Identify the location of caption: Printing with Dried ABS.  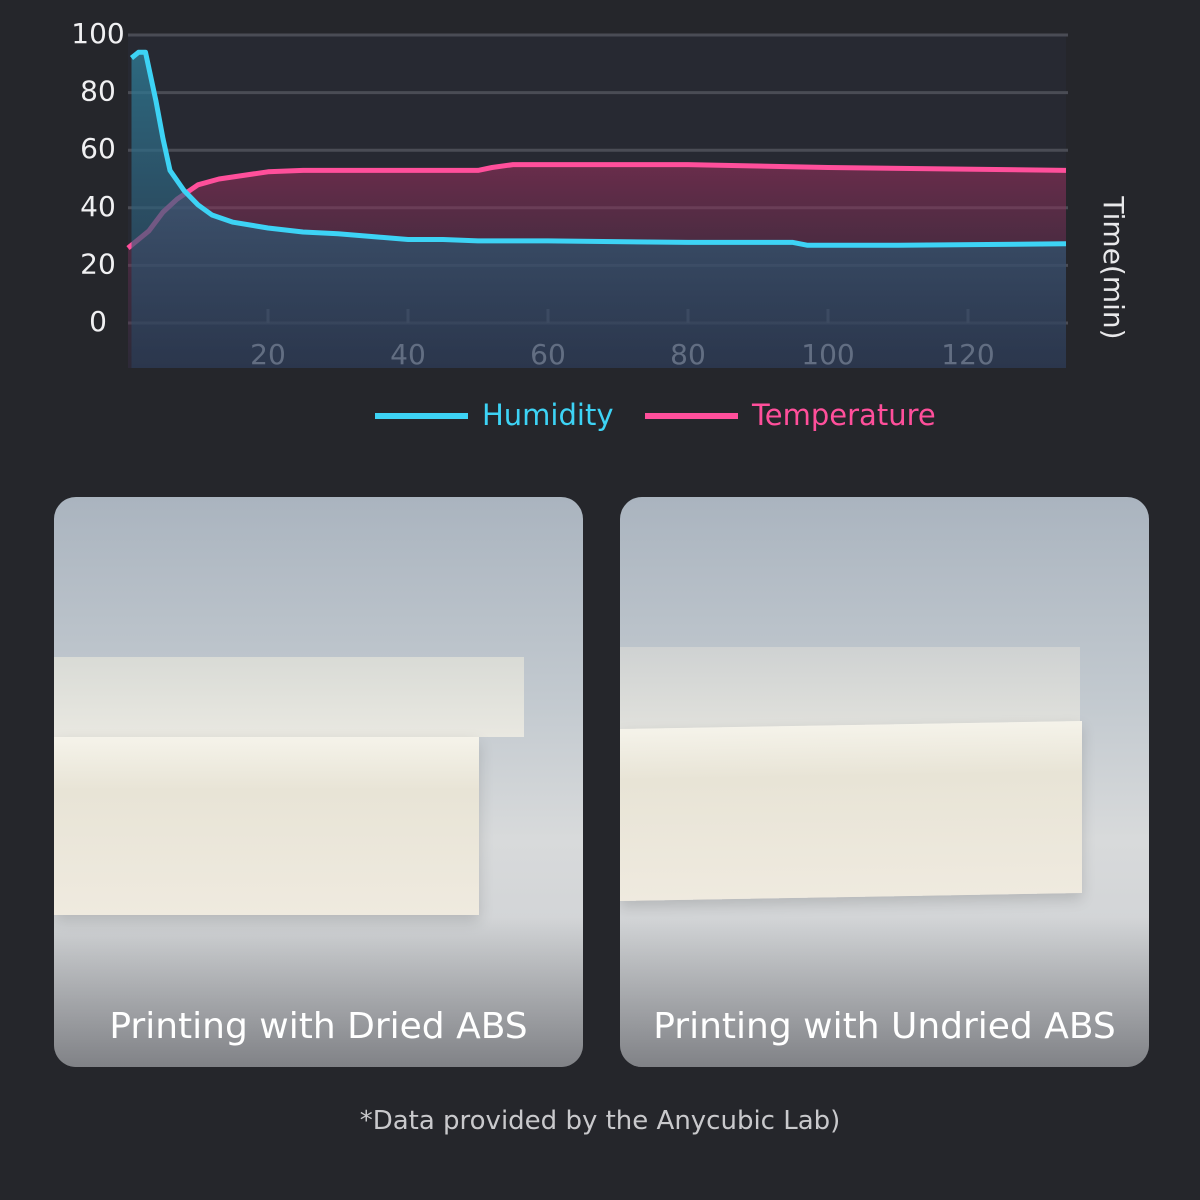
(318, 1026).